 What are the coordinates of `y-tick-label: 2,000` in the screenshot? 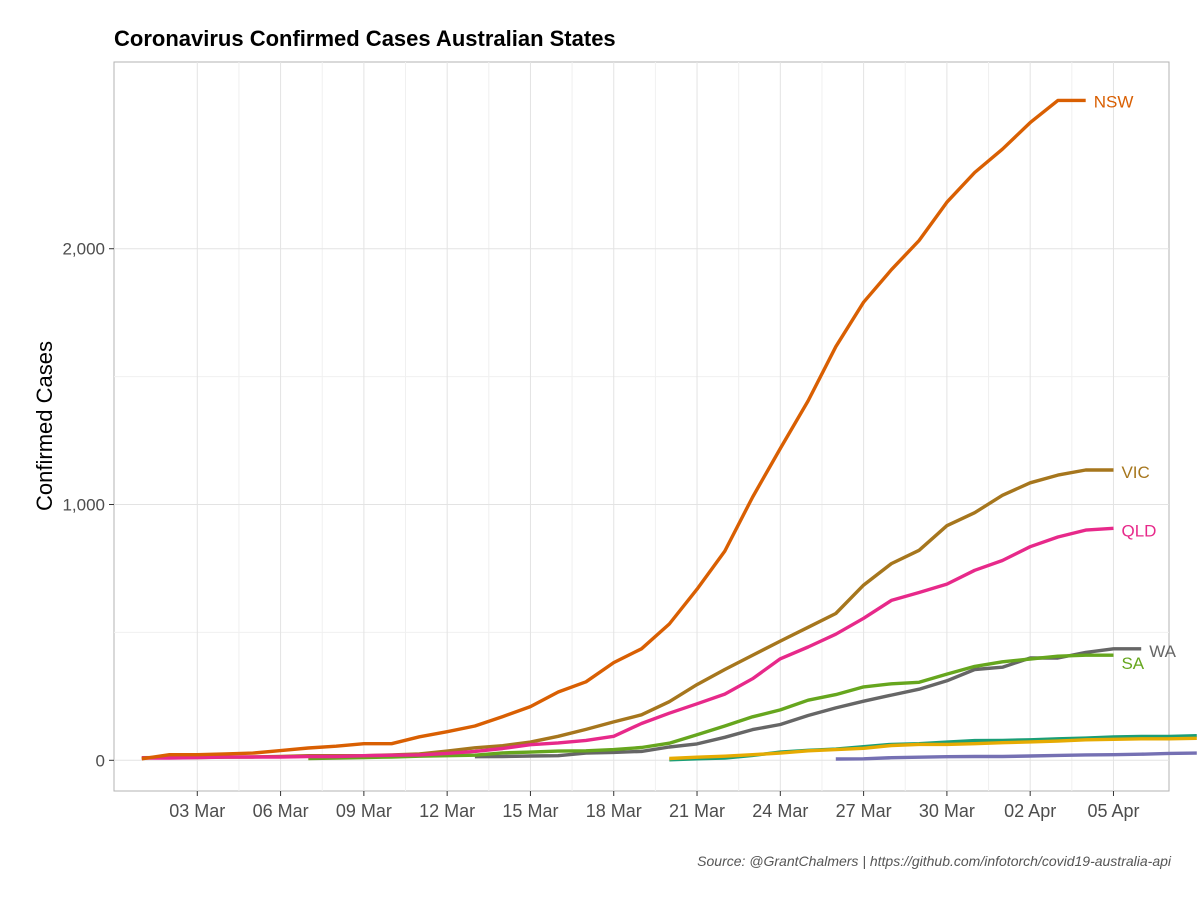 It's located at (83, 249).